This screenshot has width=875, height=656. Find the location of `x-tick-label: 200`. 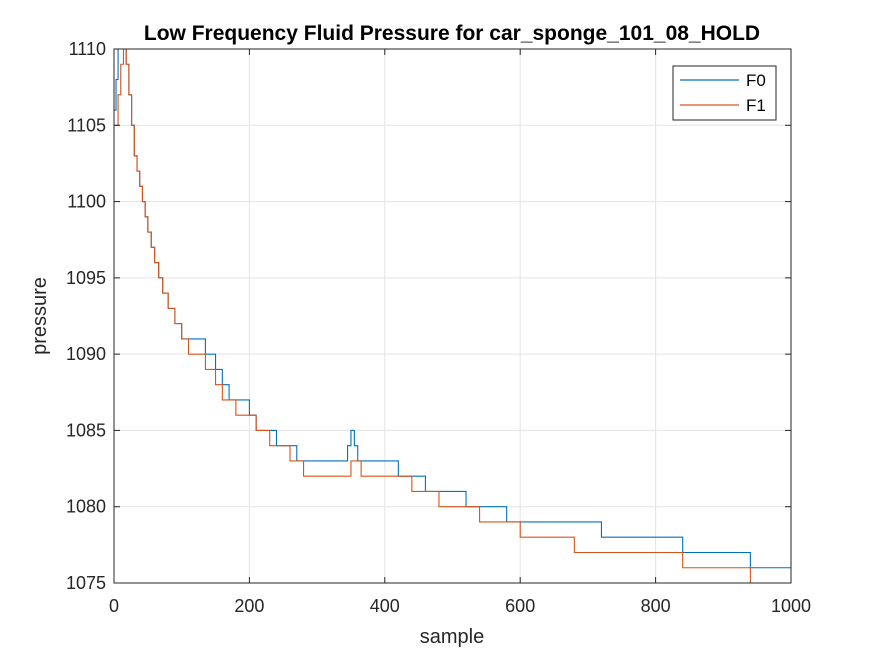

x-tick-label: 200 is located at coordinates (249, 606).